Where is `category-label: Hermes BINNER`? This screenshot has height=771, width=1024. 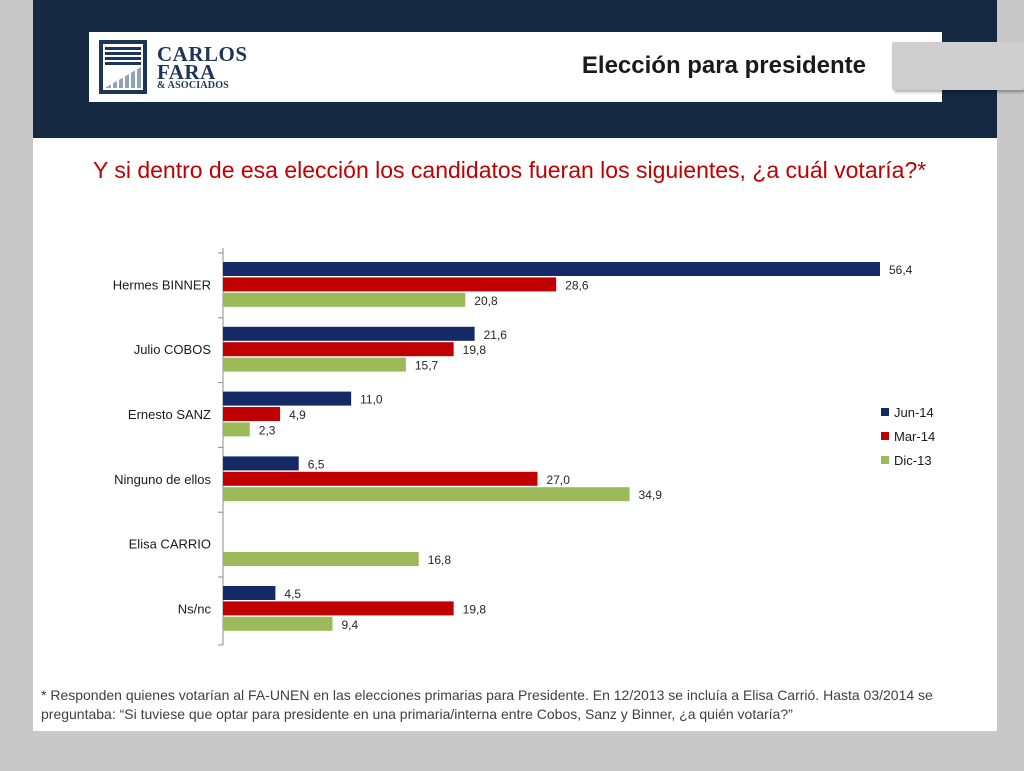 category-label: Hermes BINNER is located at coordinates (162, 284).